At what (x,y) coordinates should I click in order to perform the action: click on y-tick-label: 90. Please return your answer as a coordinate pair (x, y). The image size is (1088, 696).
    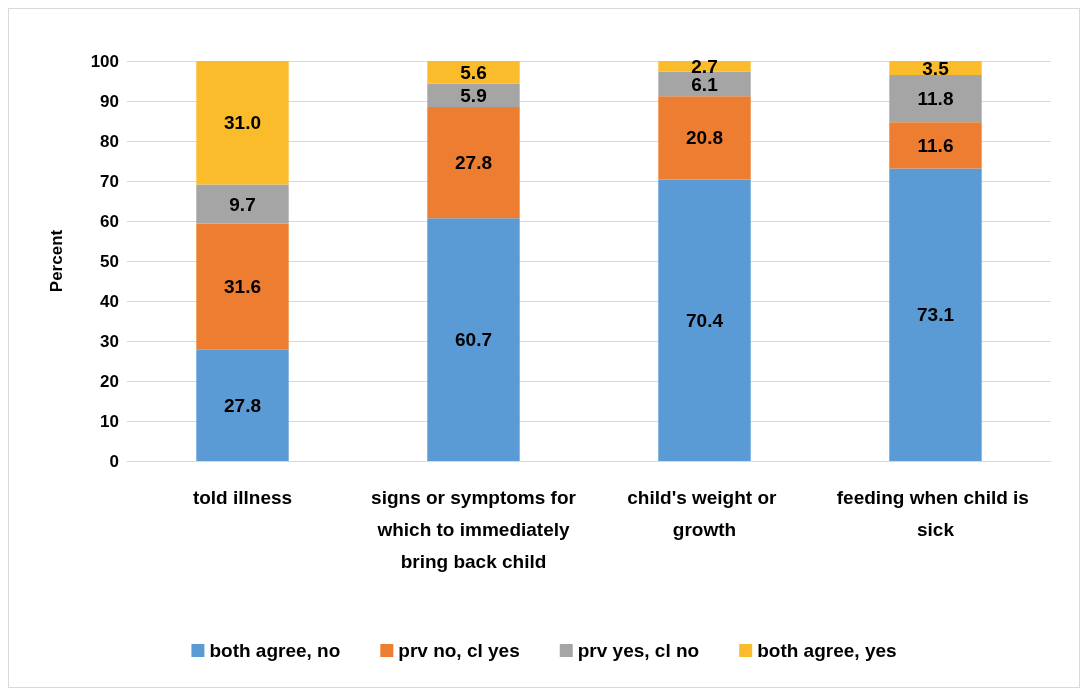
    Looking at the image, I should click on (109, 101).